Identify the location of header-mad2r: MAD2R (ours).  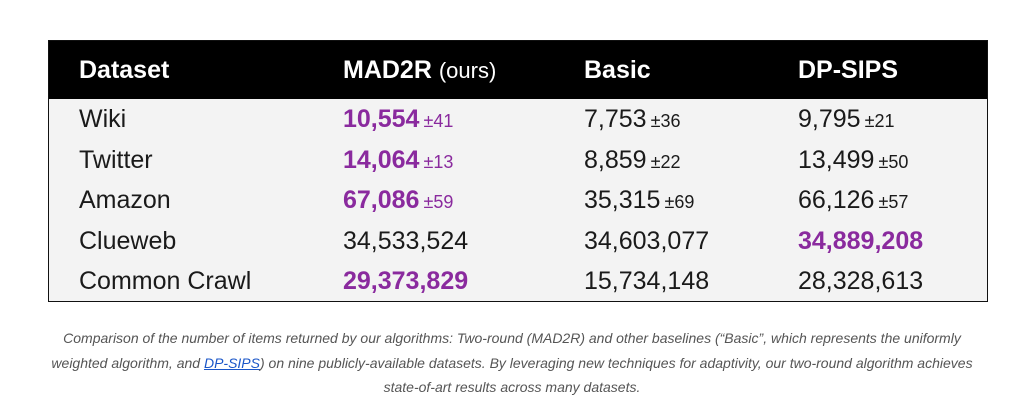
(419, 70).